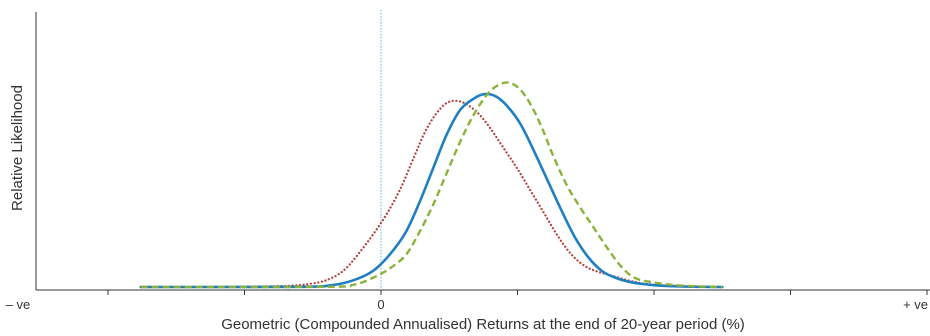 The image size is (930, 336). Describe the element at coordinates (380, 304) in the screenshot. I see `x-tick-label: 0` at that location.